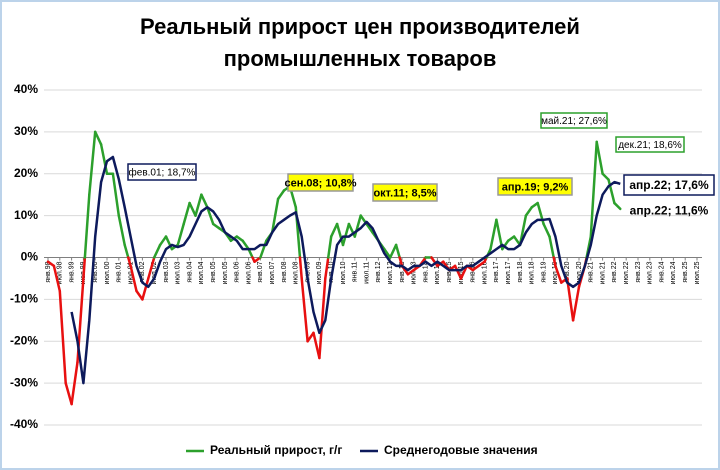  I want to click on annotation: апр.22; 17,6%, so click(669, 185).